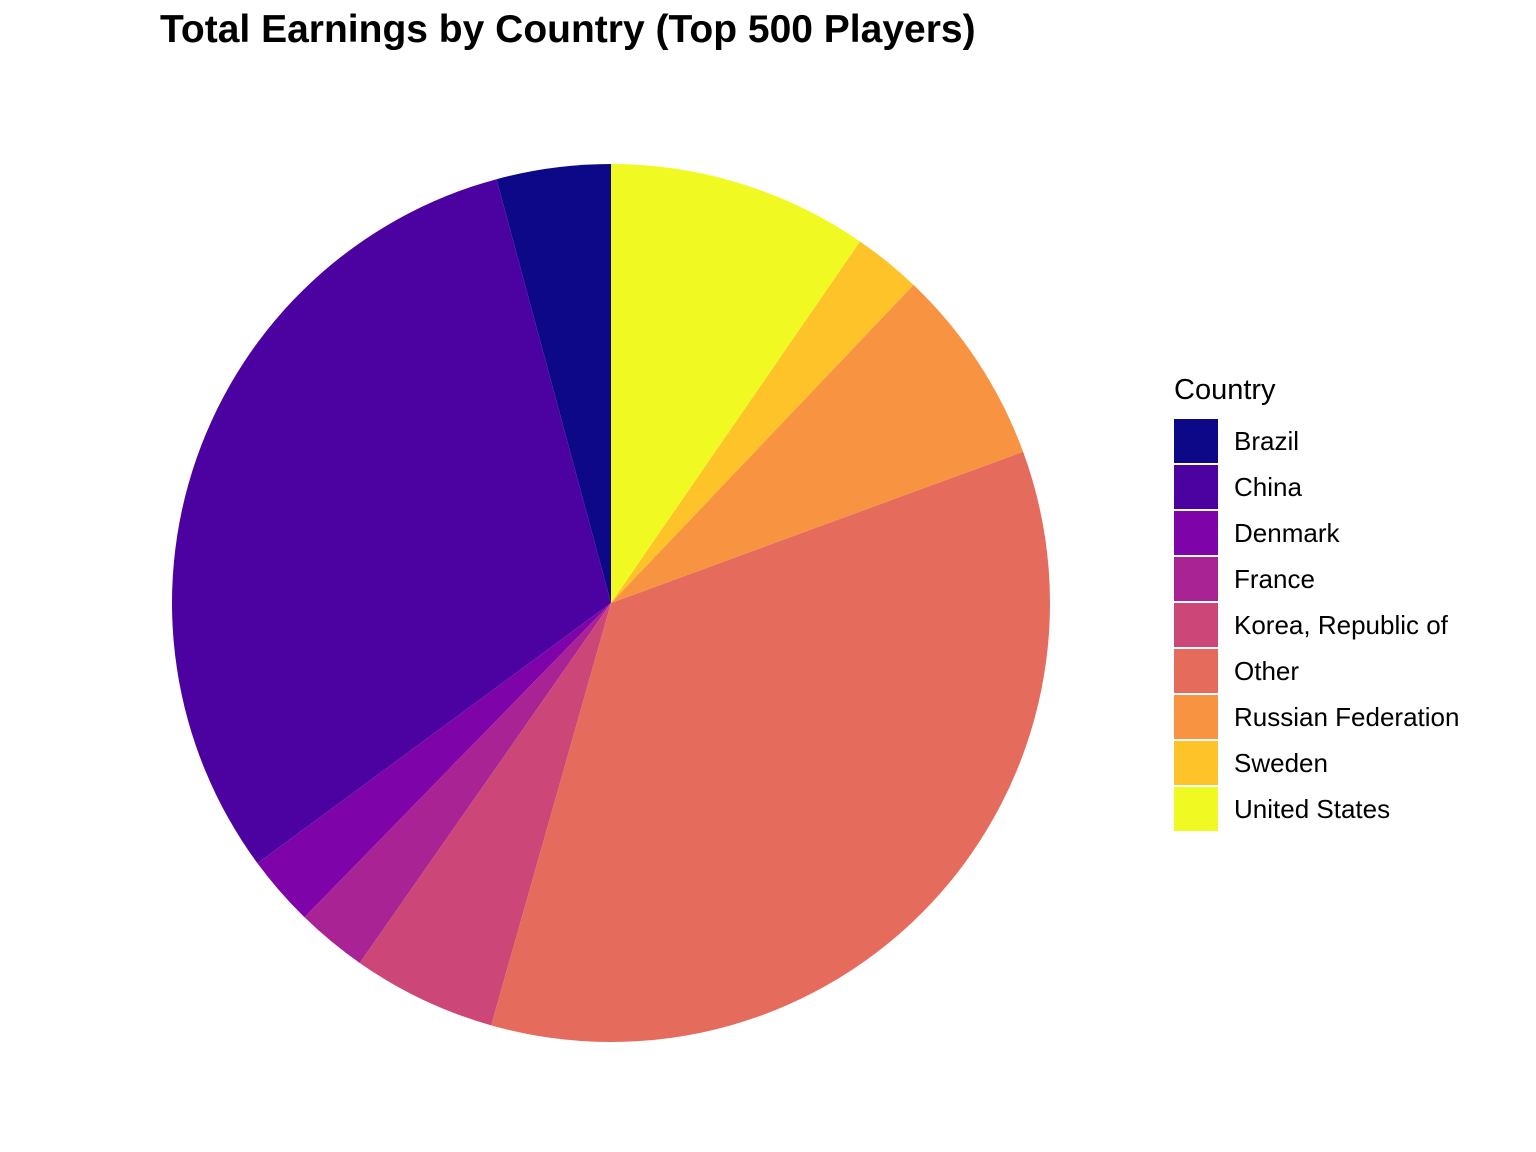  Describe the element at coordinates (1196, 671) in the screenshot. I see `legend-swatch-other` at that location.